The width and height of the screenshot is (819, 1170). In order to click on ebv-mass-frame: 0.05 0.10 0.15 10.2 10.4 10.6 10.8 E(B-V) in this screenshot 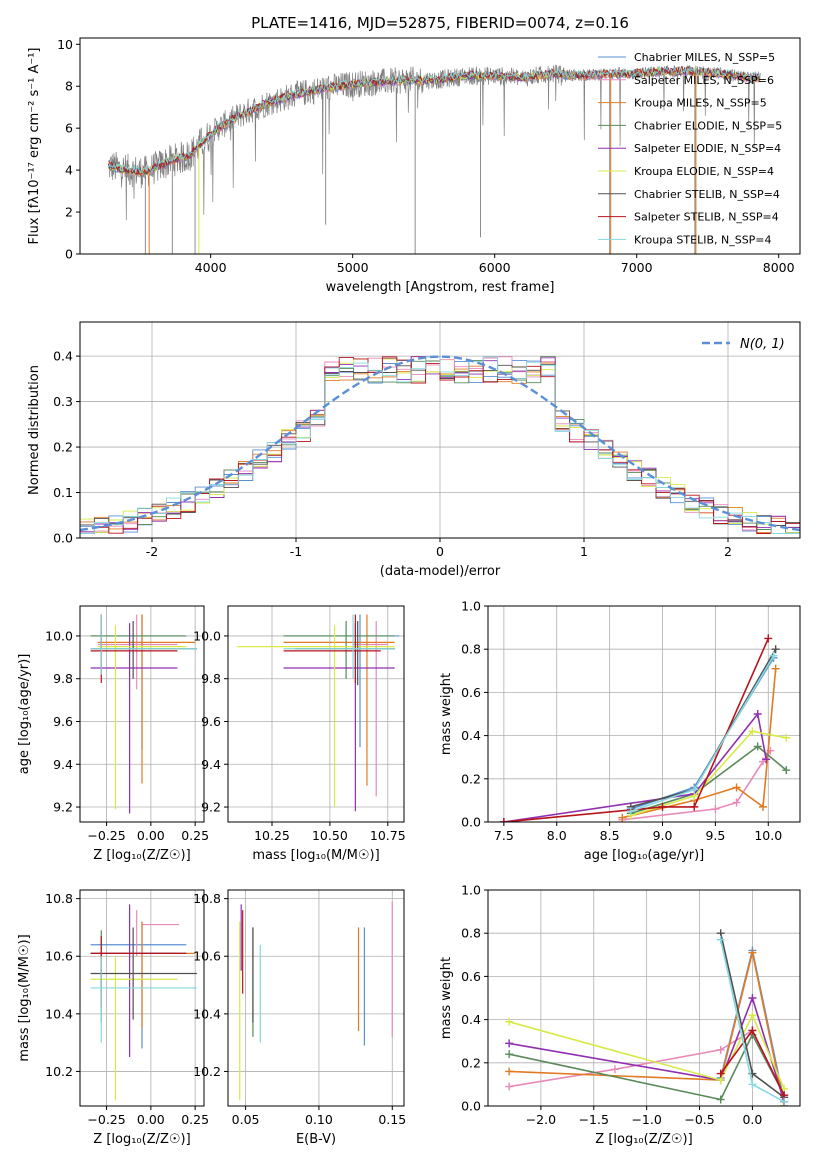, I will do `click(299, 1018)`.